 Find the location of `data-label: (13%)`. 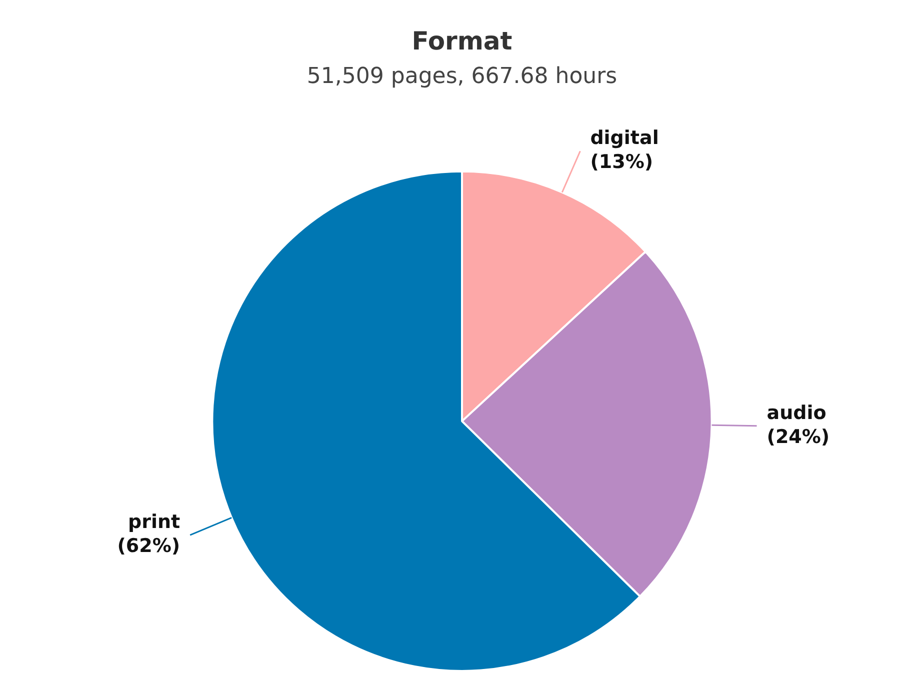

data-label: (13%) is located at coordinates (622, 162).